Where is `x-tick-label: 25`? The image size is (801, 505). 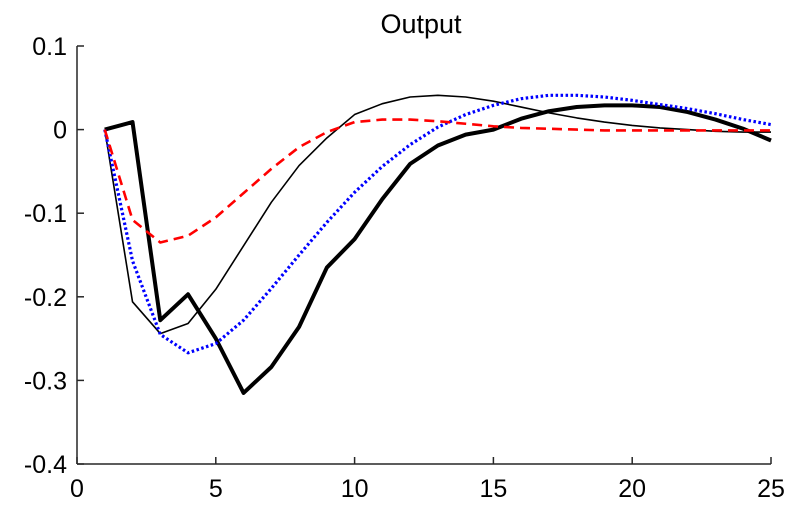 x-tick-label: 25 is located at coordinates (771, 489).